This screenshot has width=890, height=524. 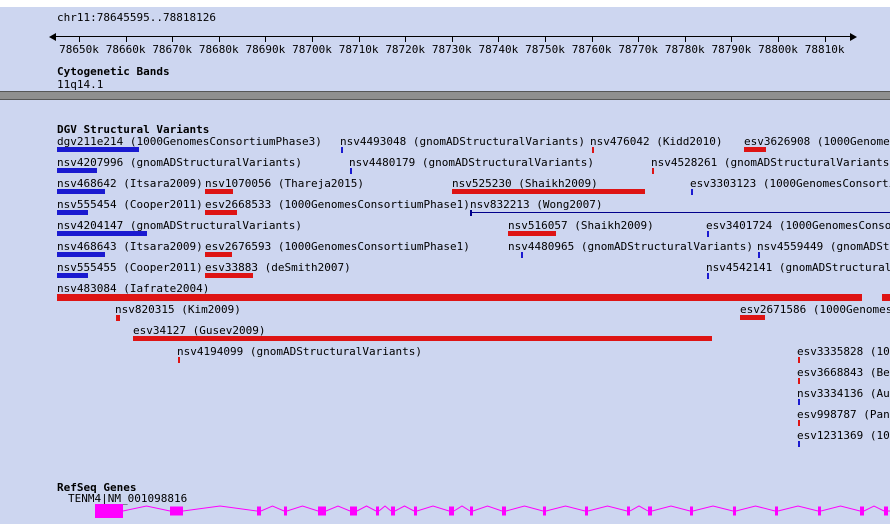 What do you see at coordinates (130, 183) in the screenshot?
I see `variant-label: nsv468642 (Itsara2009)` at bounding box center [130, 183].